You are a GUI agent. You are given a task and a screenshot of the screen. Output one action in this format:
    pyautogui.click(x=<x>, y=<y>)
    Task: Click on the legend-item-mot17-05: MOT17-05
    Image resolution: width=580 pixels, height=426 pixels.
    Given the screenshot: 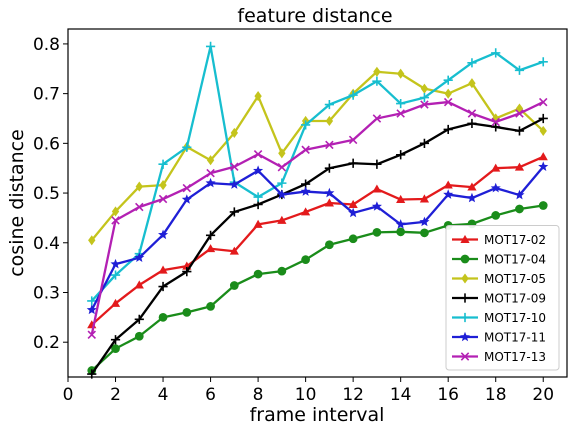 What is the action you would take?
    pyautogui.click(x=499, y=279)
    